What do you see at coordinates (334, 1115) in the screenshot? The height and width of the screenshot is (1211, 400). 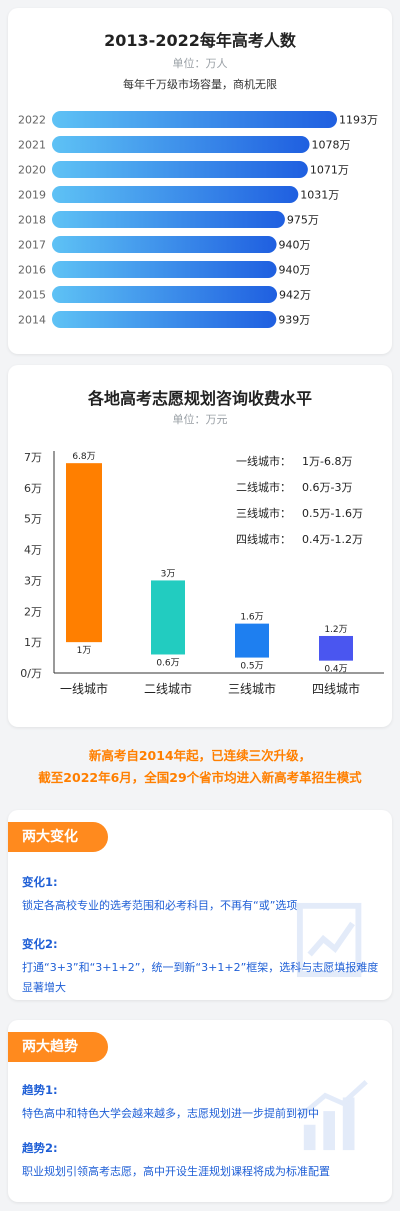 I see `growth-watermark-icon` at bounding box center [334, 1115].